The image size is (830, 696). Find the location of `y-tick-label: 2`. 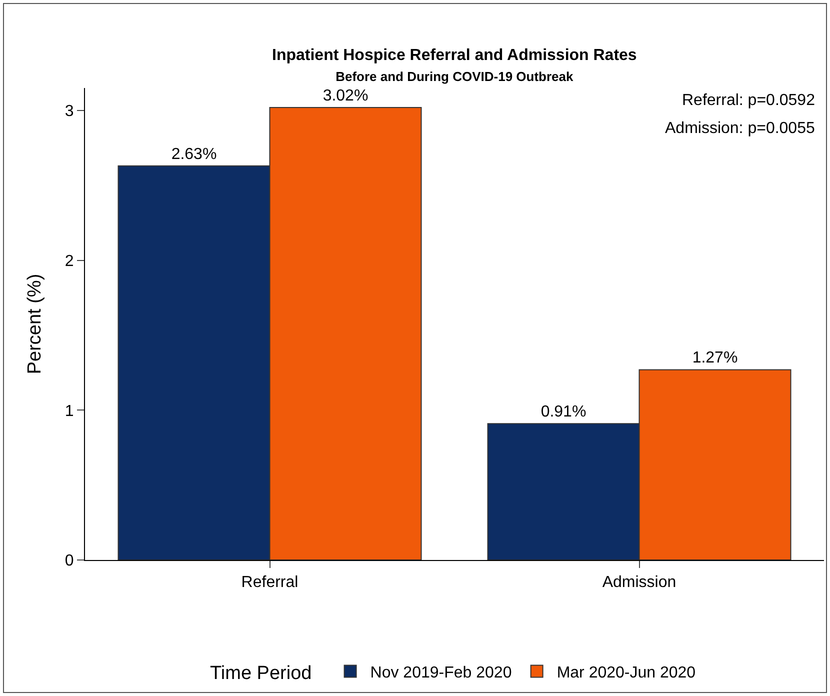

y-tick-label: 2 is located at coordinates (69, 261).